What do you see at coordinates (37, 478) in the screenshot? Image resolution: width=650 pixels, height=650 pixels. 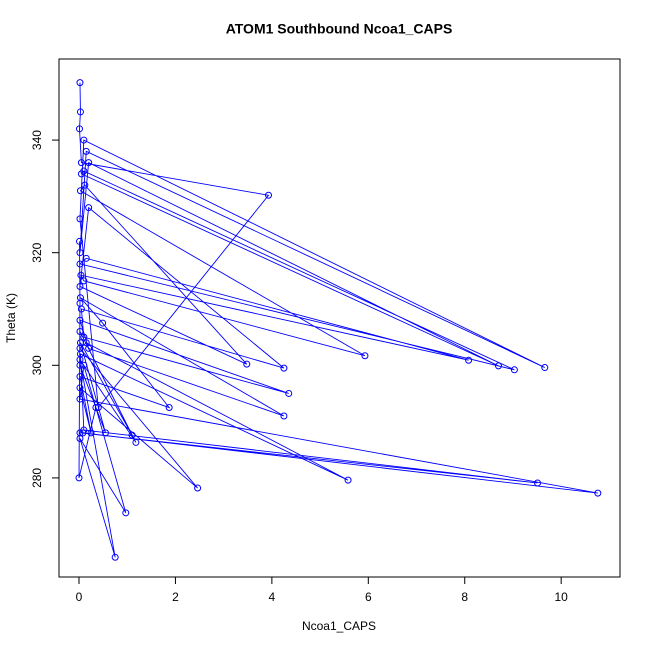 I see `y-tick-label: 280` at bounding box center [37, 478].